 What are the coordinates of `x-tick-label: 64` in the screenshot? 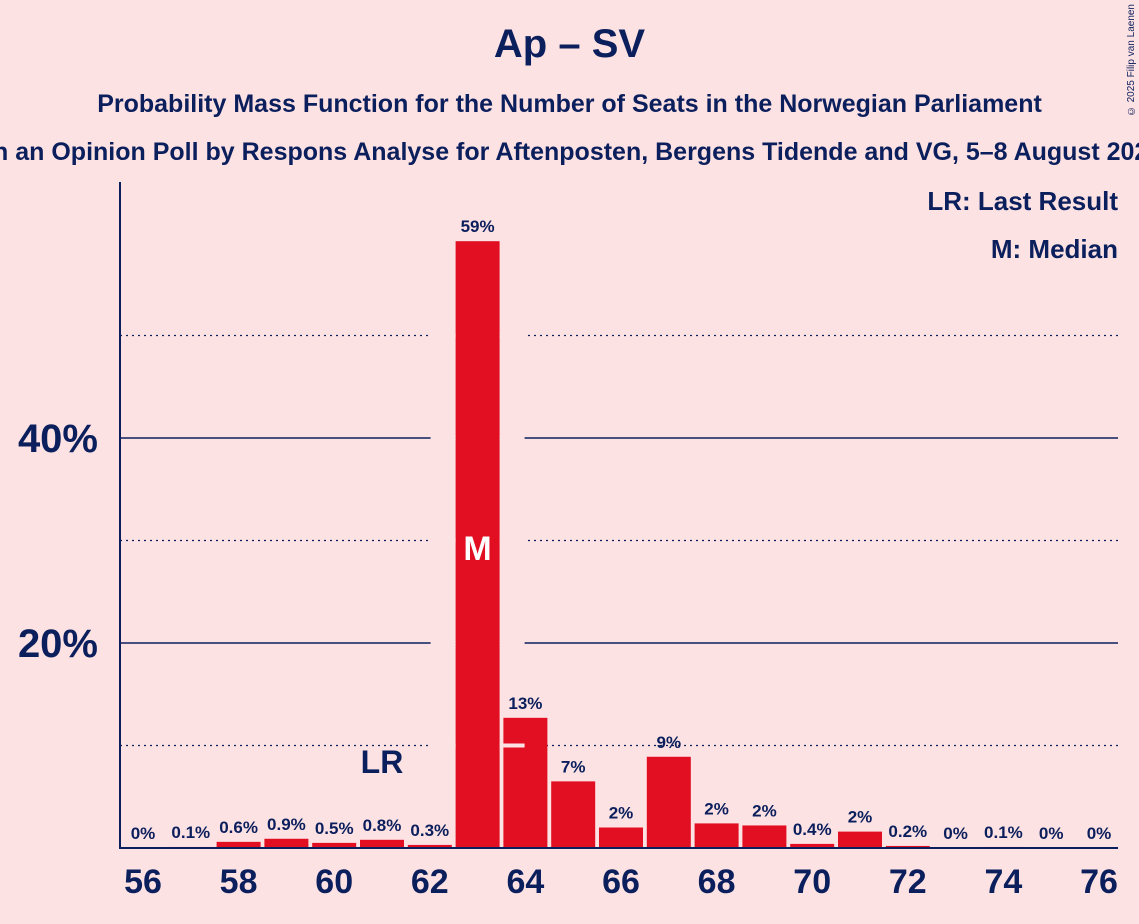 It's located at (525, 882).